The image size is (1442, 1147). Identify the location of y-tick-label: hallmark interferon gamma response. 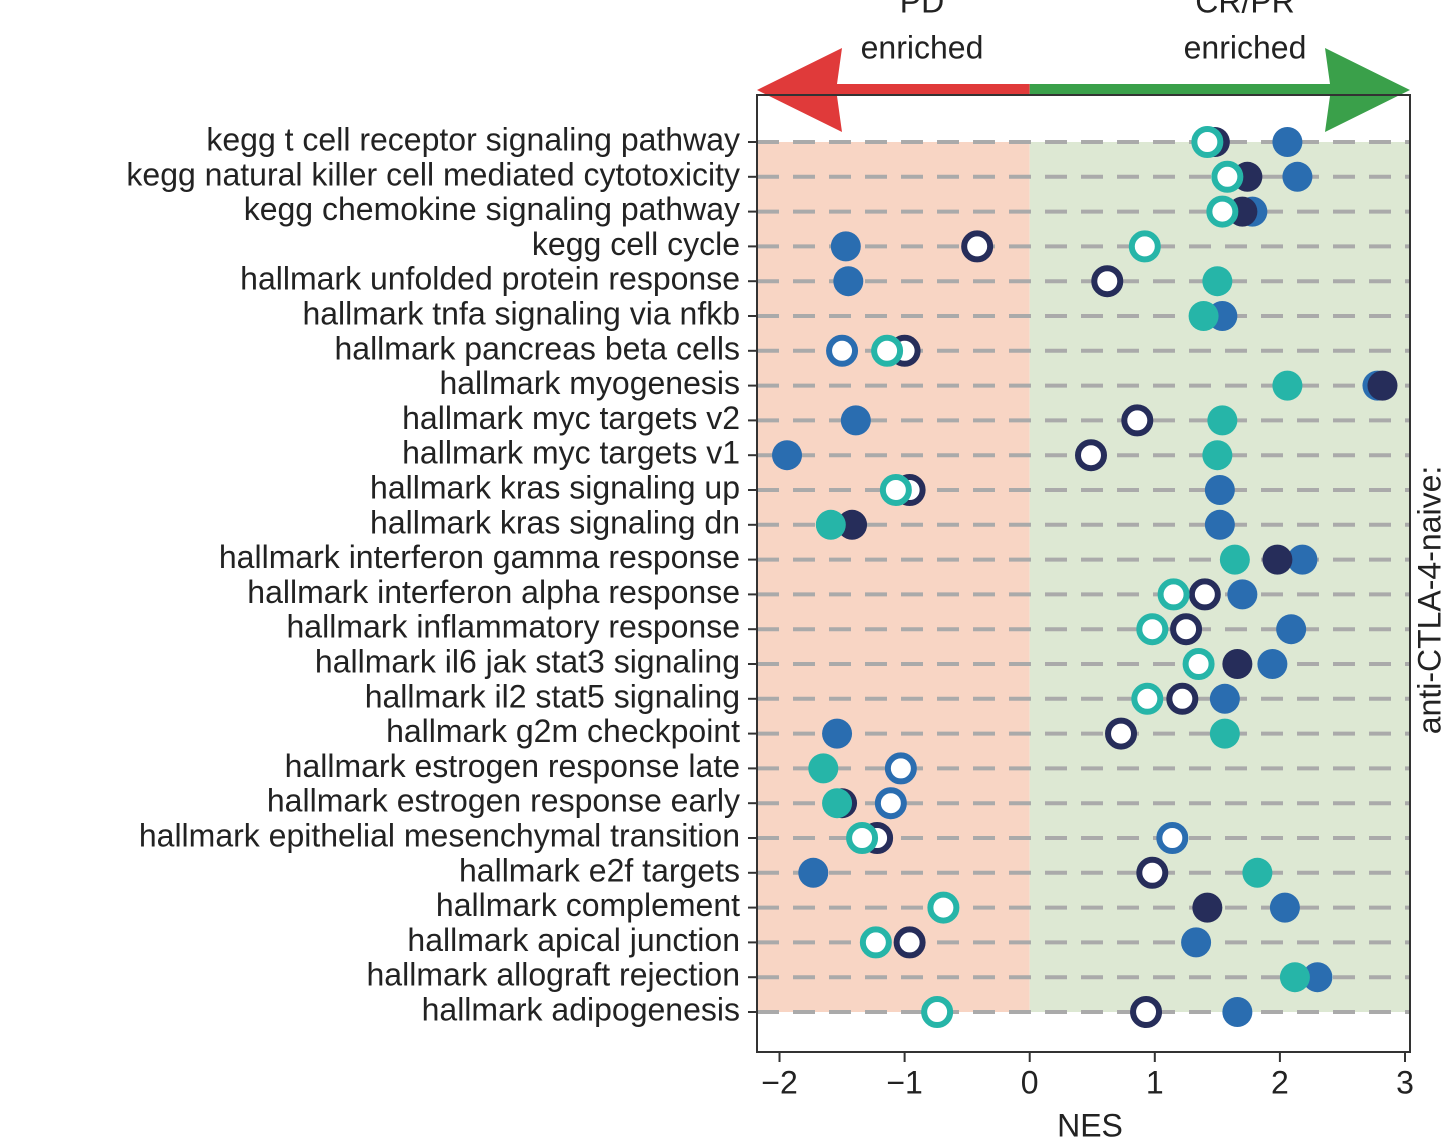
(479, 557).